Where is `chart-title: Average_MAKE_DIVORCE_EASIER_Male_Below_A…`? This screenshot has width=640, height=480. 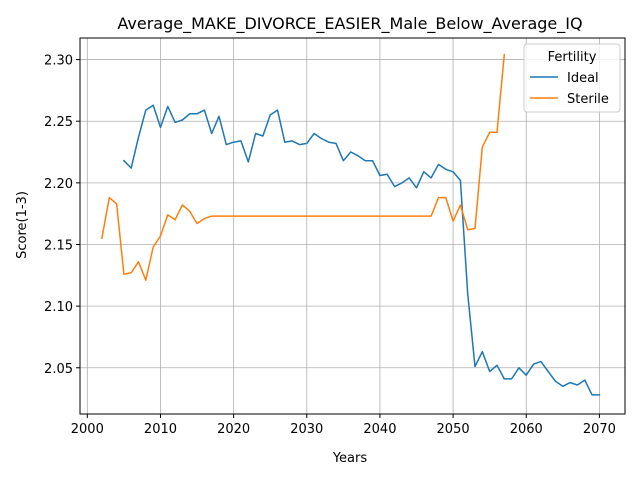 chart-title: Average_MAKE_DIVORCE_EASIER_Male_Below_A… is located at coordinates (349, 24).